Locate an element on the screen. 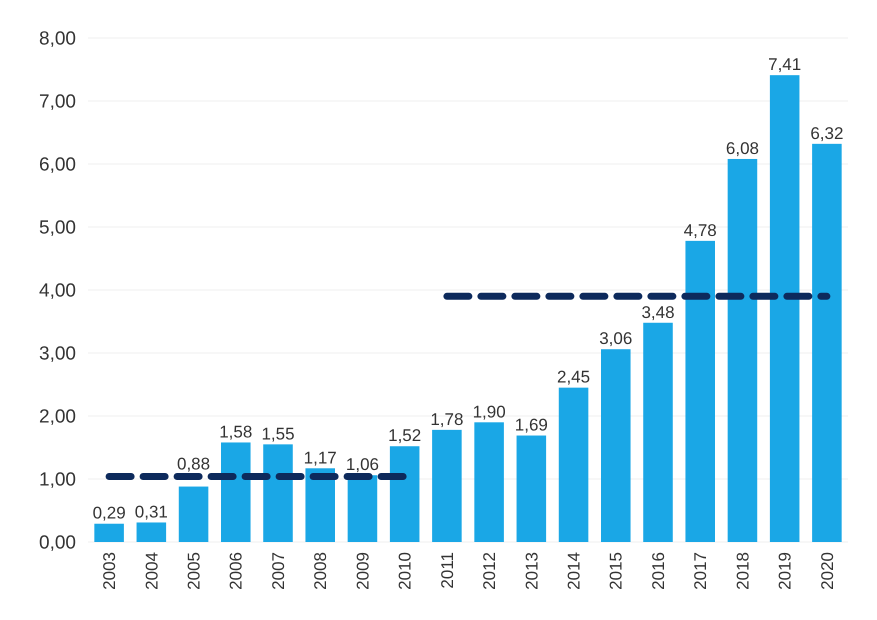  y-tick-label: 8,00 is located at coordinates (57, 39).